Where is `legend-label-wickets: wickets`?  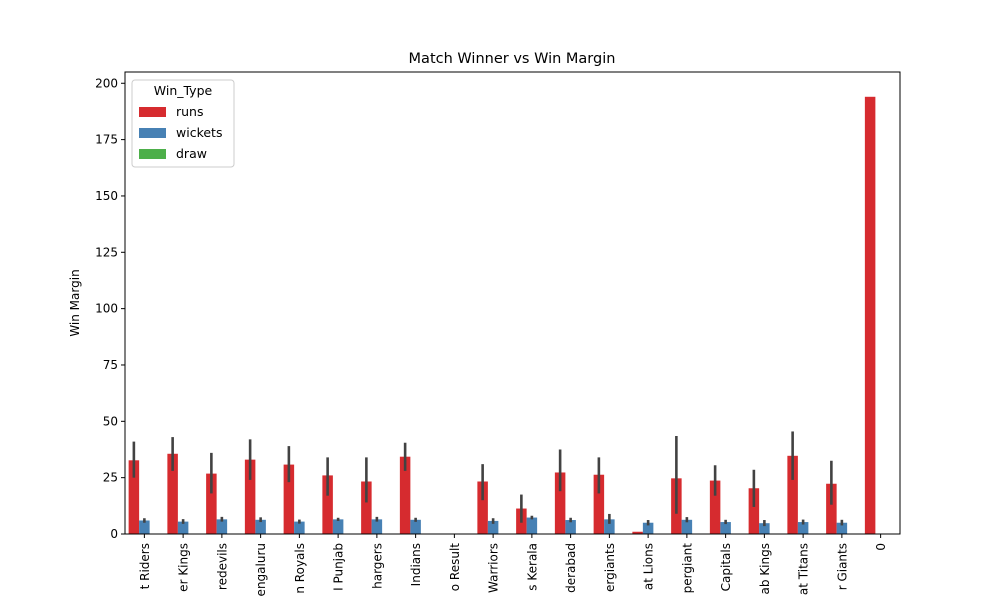 legend-label-wickets: wickets is located at coordinates (199, 132).